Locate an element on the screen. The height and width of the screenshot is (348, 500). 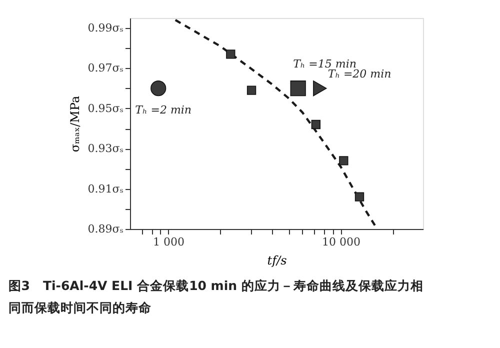
y-tick-label: 0.97σₛ is located at coordinates (106, 68).